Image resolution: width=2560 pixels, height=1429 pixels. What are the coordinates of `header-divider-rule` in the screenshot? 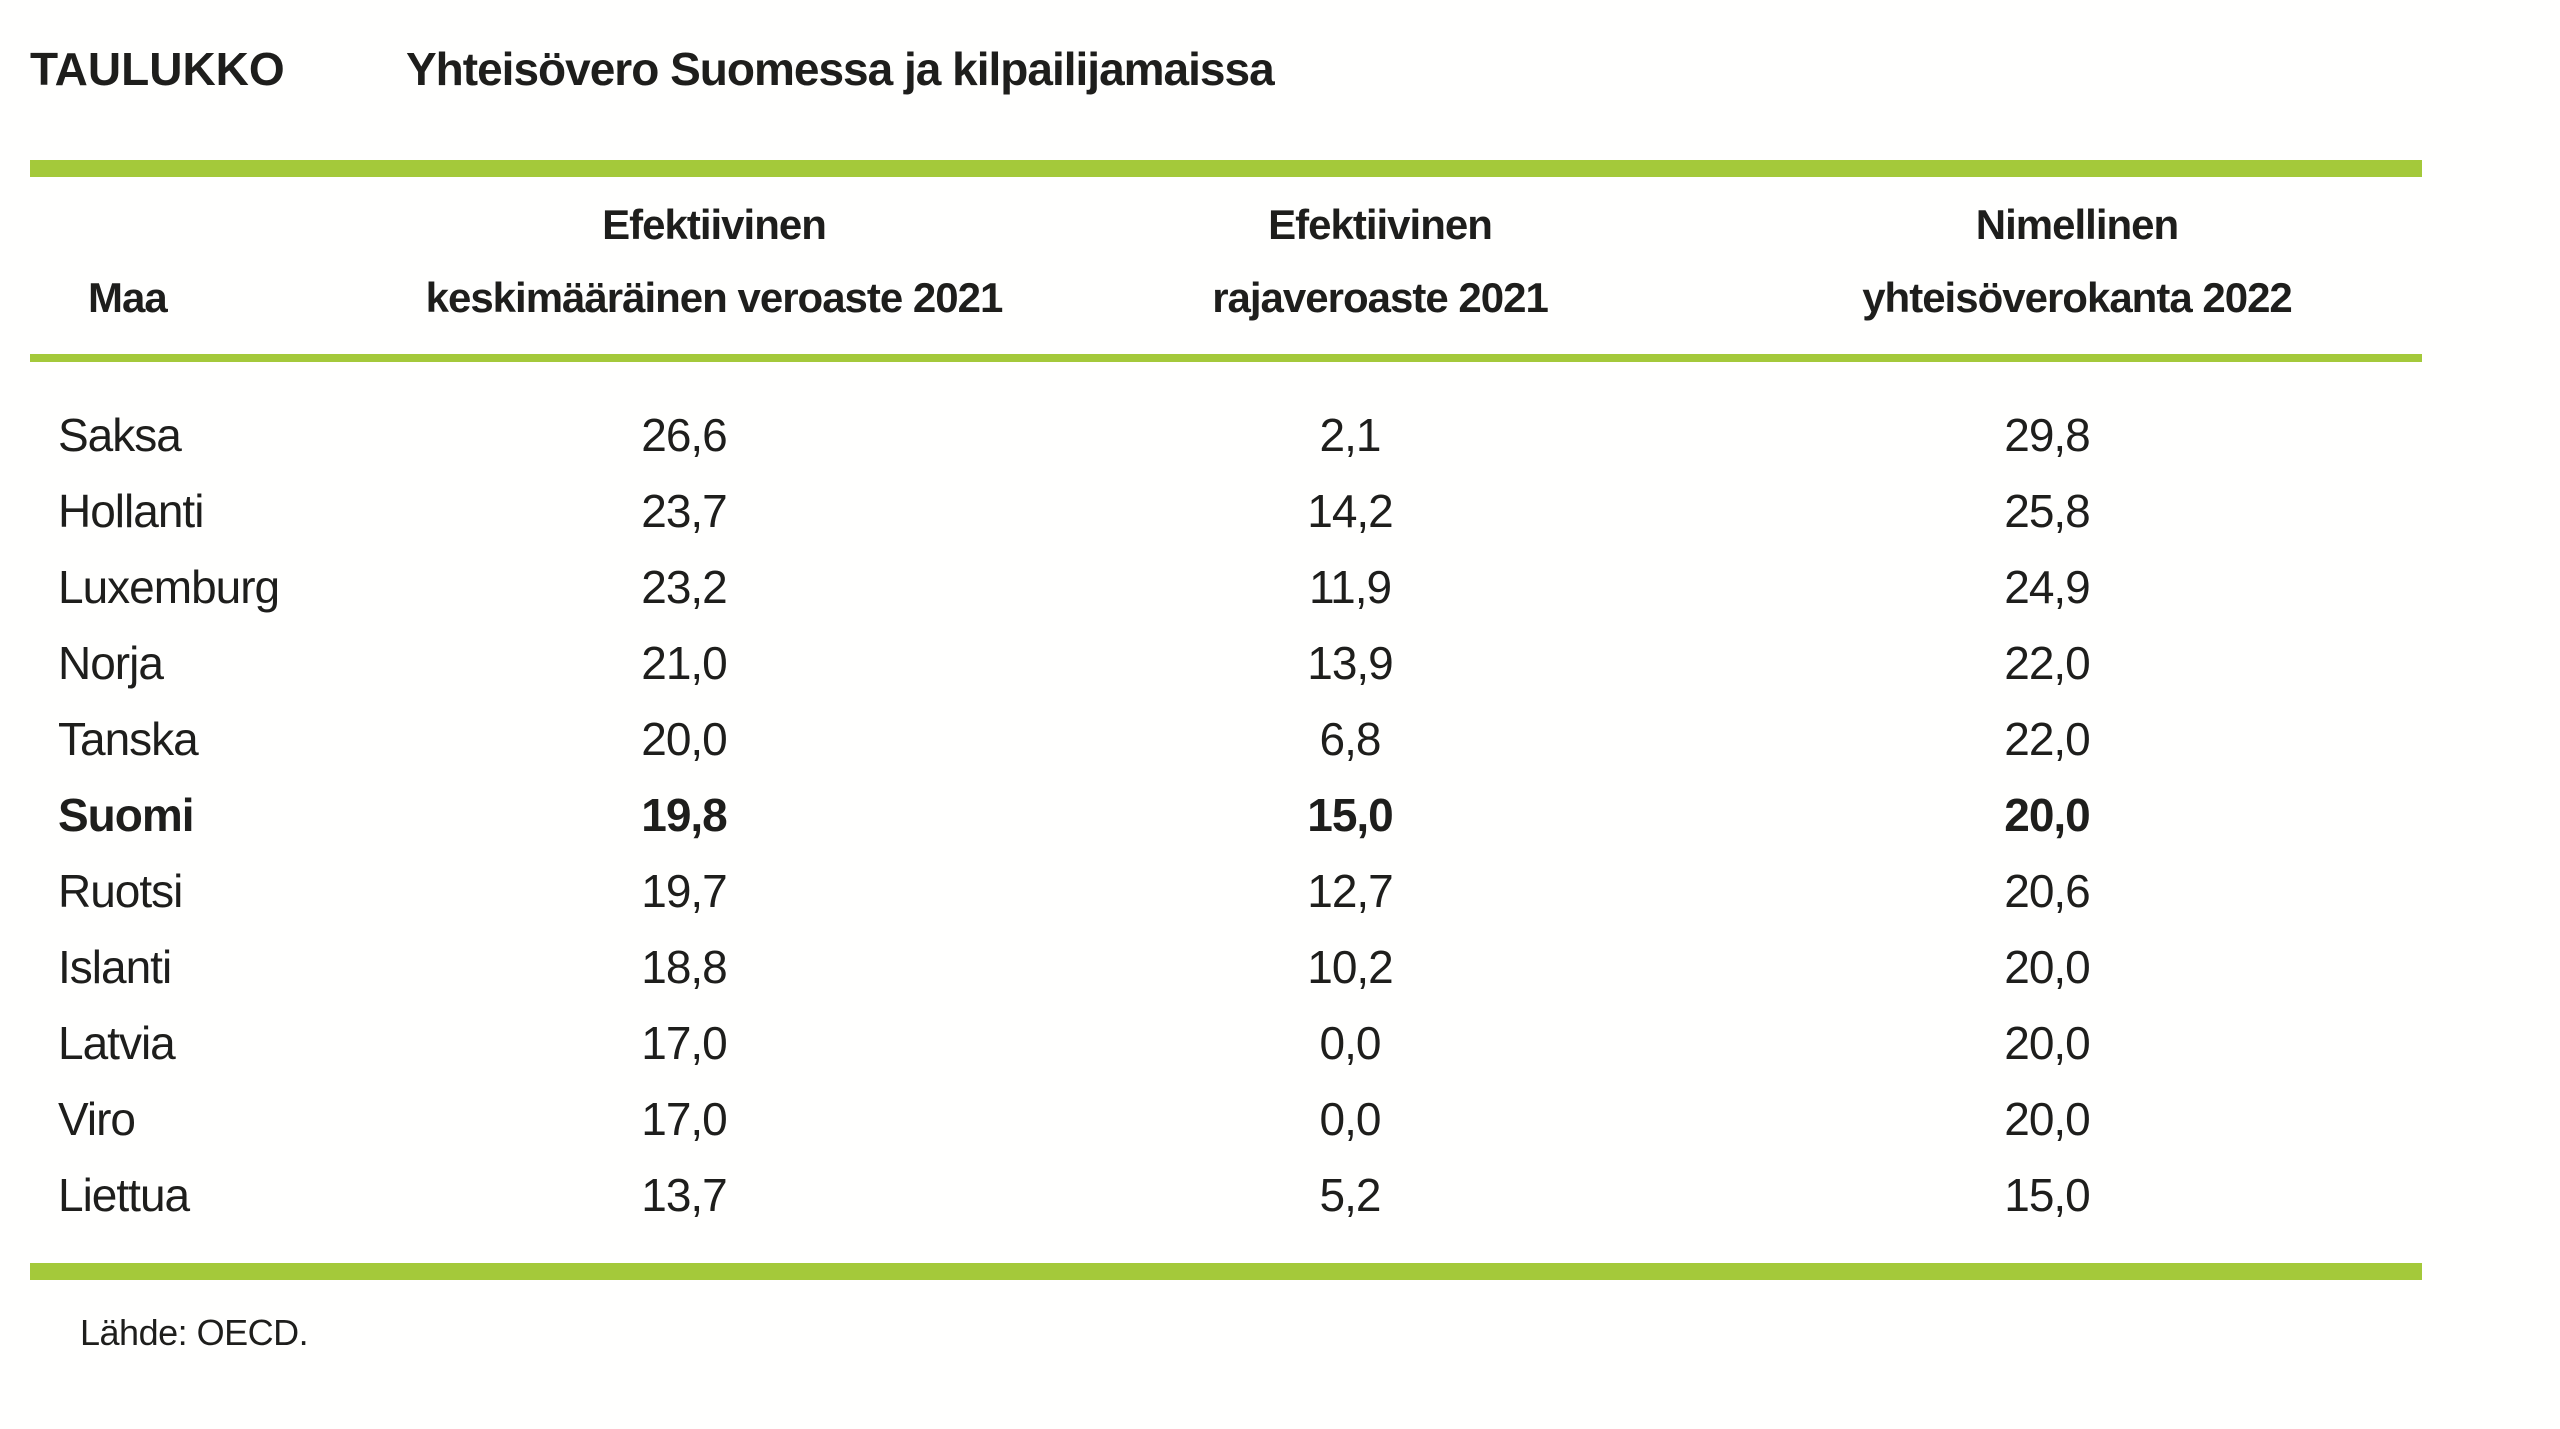 It's located at (1226, 358).